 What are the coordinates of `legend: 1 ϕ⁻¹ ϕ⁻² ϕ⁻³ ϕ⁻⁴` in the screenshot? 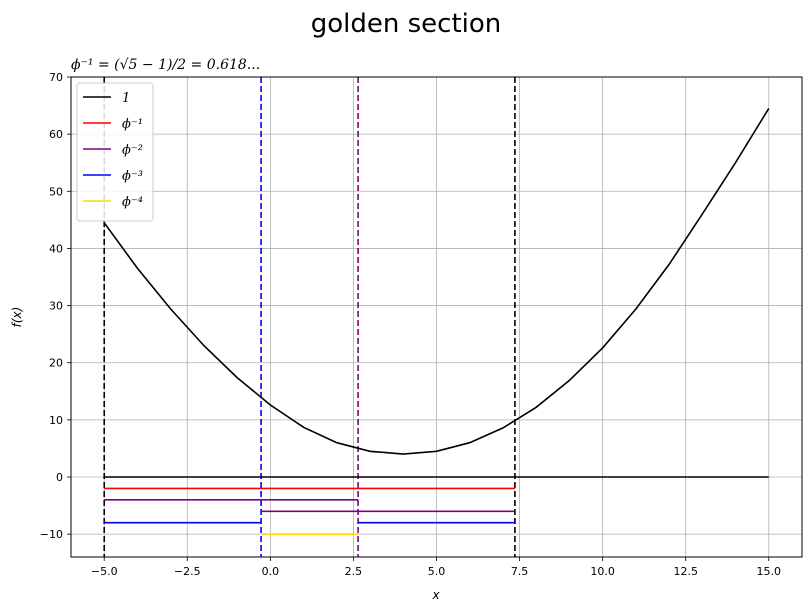 It's located at (115, 152).